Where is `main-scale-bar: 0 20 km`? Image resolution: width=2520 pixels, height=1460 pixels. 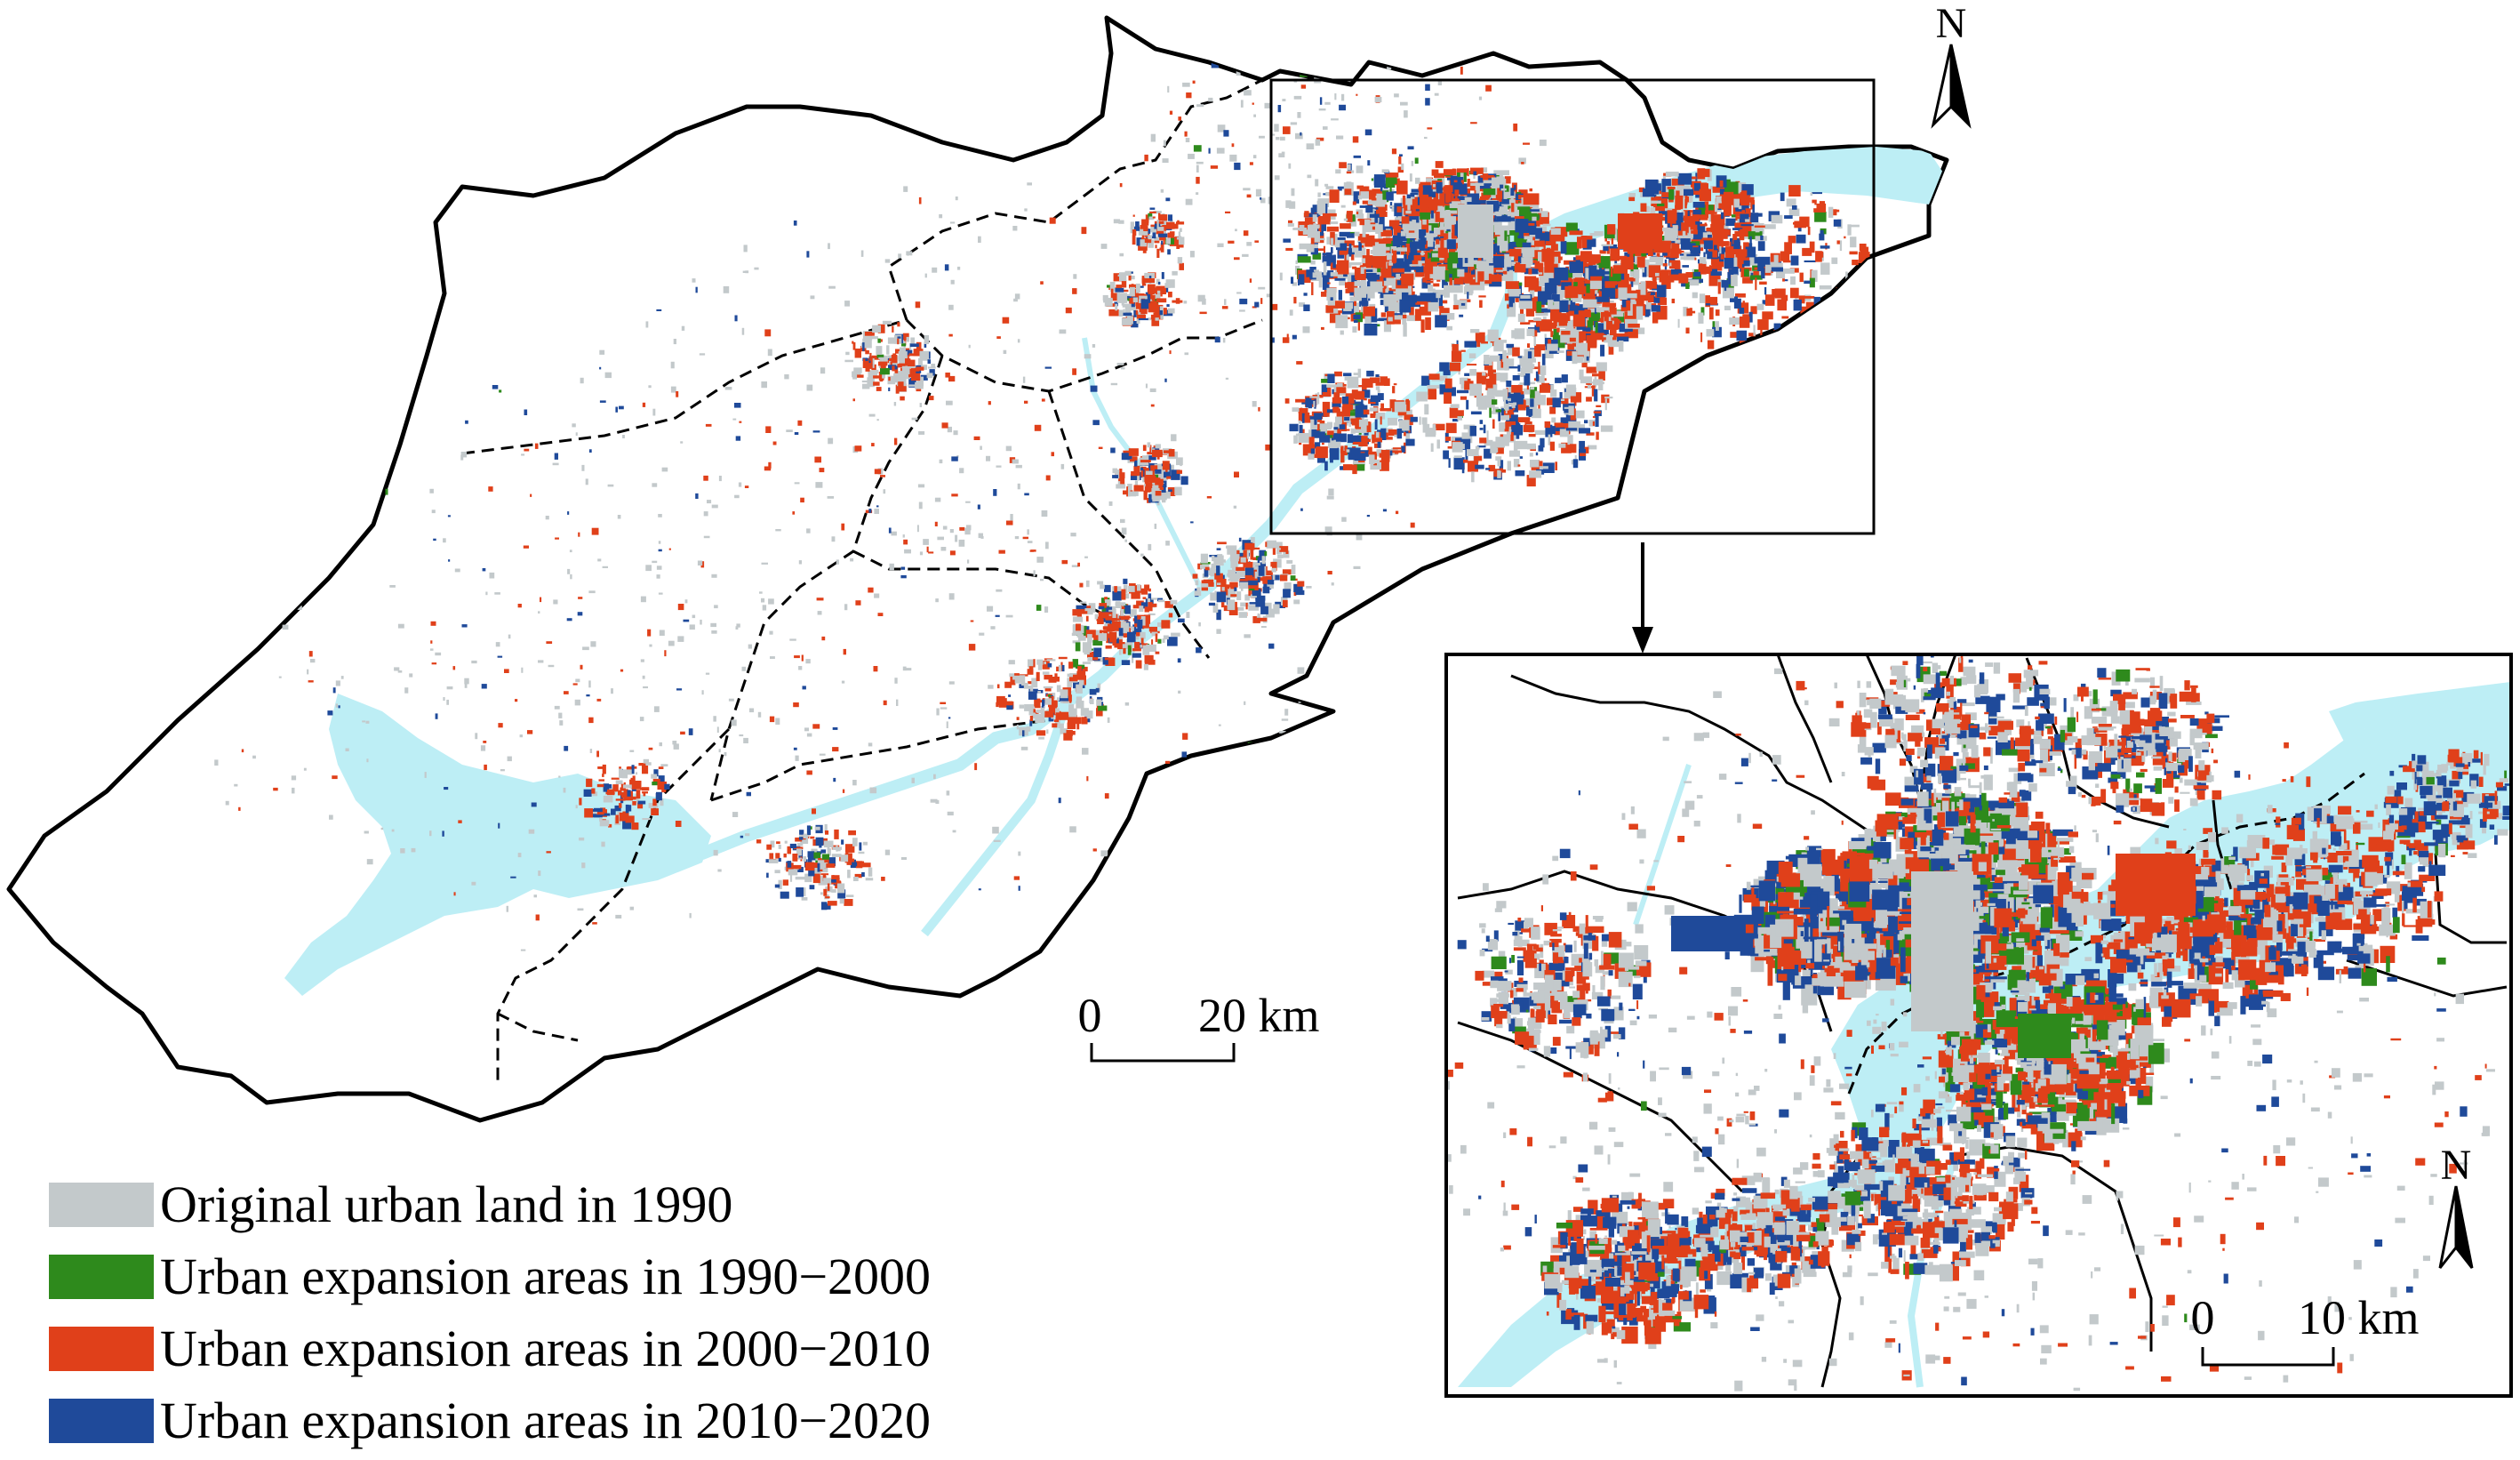
main-scale-bar: 0 20 km is located at coordinates (1199, 1025).